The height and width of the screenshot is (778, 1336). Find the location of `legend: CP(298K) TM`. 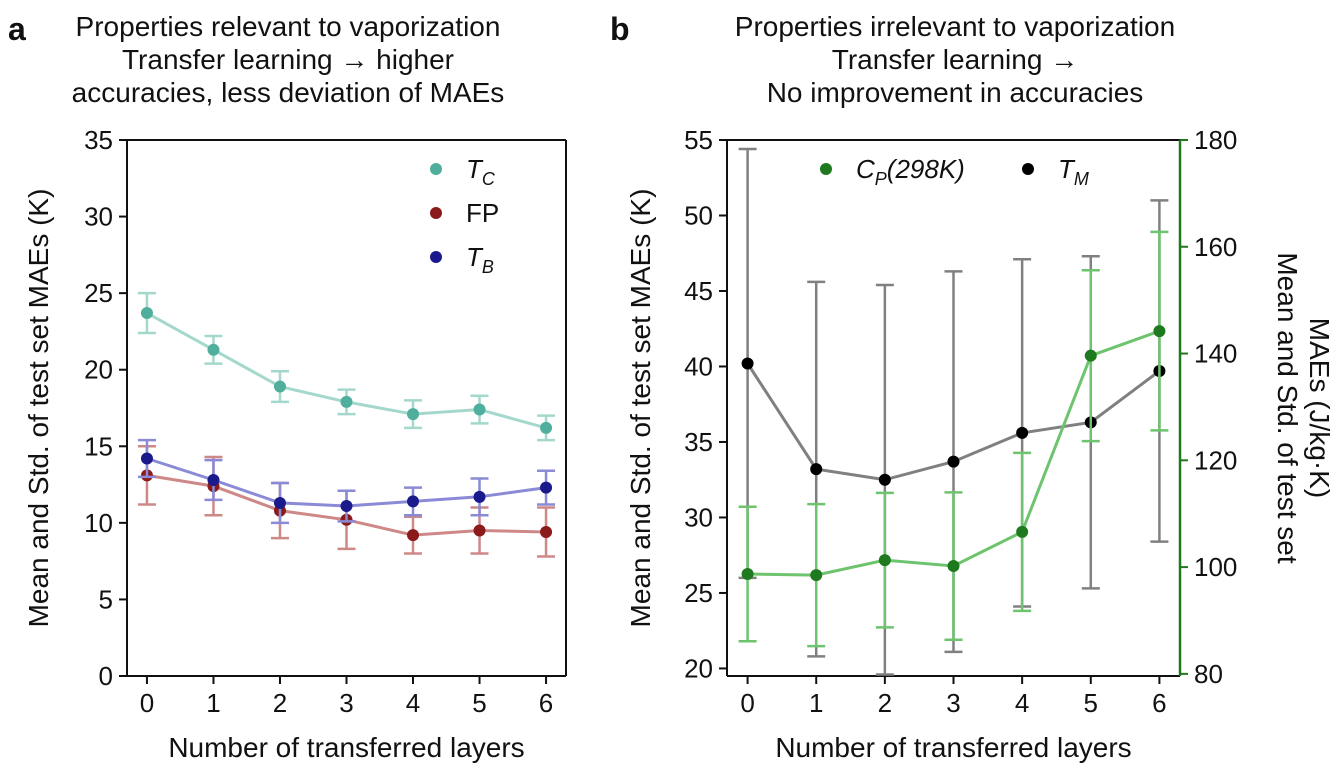

legend: CP(298K) TM is located at coordinates (954, 171).